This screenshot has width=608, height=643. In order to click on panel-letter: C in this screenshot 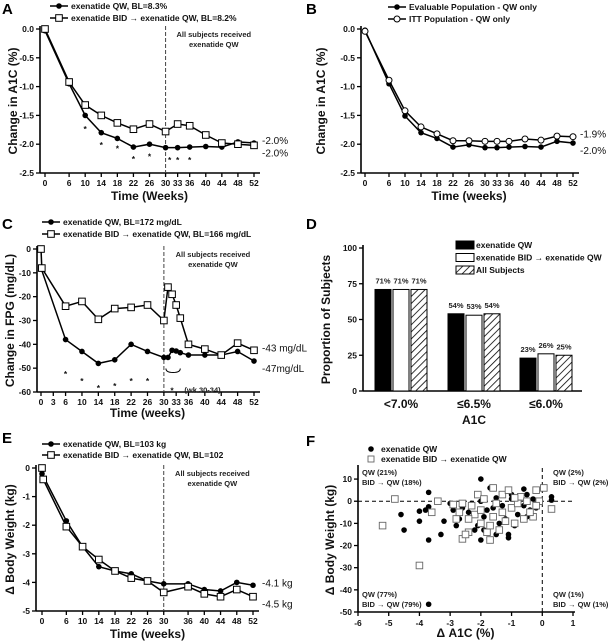, I will do `click(7, 224)`.